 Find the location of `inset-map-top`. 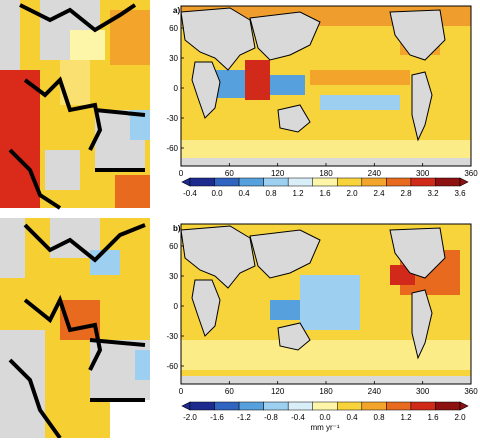

inset-map-top is located at coordinates (75, 105).